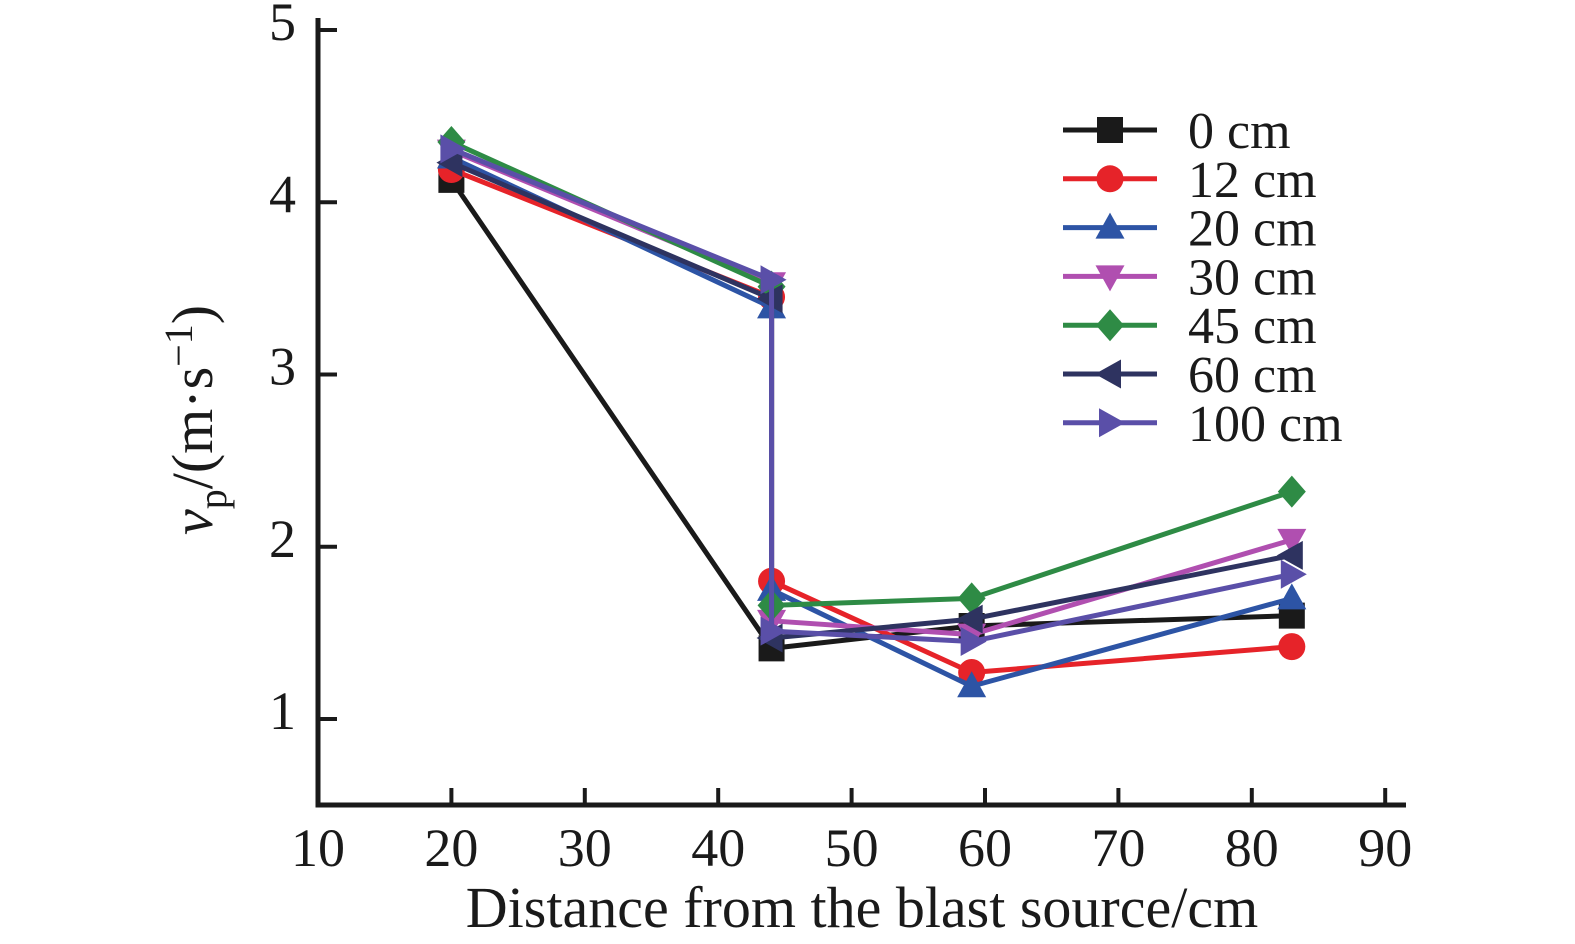 The width and height of the screenshot is (1575, 944). Describe the element at coordinates (1252, 326) in the screenshot. I see `legend-label: 45 cm` at that location.